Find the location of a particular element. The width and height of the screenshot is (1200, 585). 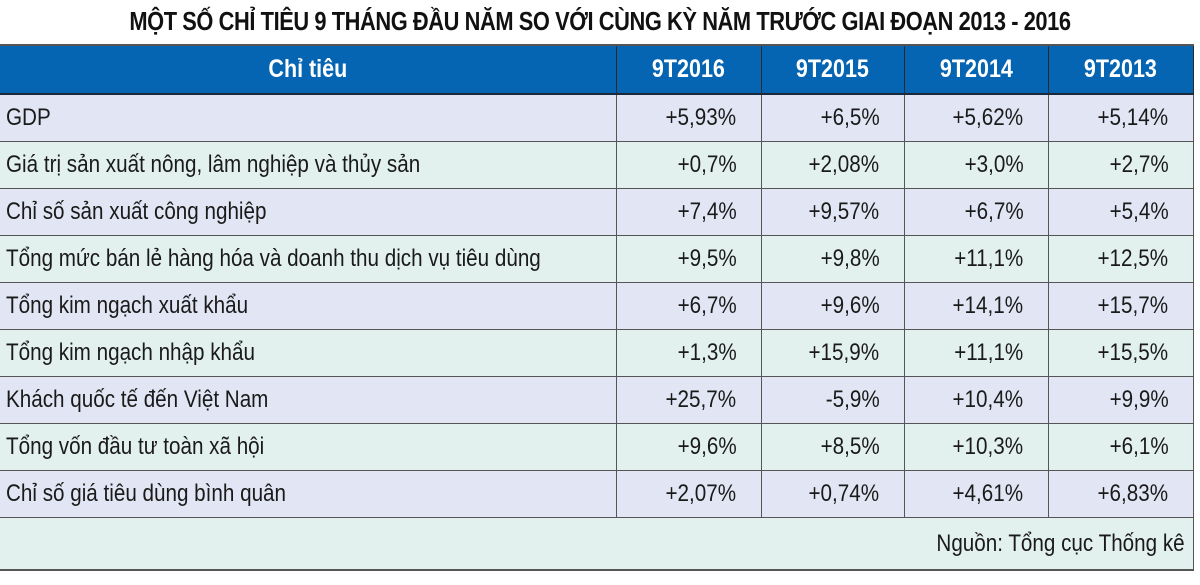

cell-9t2014: +10,4% is located at coordinates (976, 400).